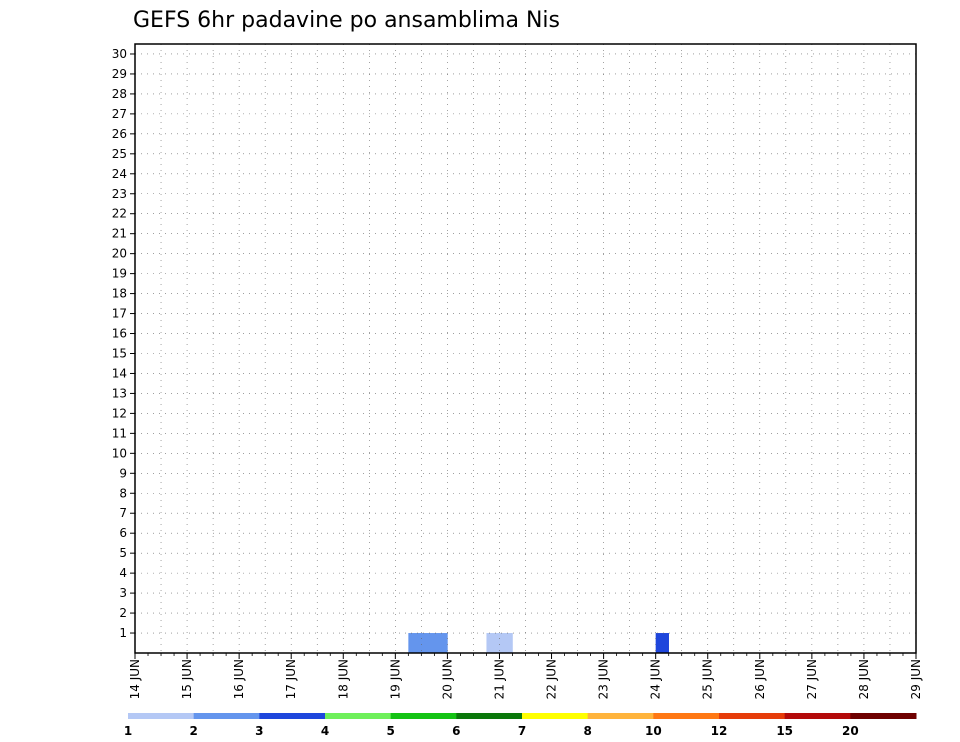 Image resolution: width=960 pixels, height=742 pixels. What do you see at coordinates (456, 731) in the screenshot?
I see `legend-label: 6` at bounding box center [456, 731].